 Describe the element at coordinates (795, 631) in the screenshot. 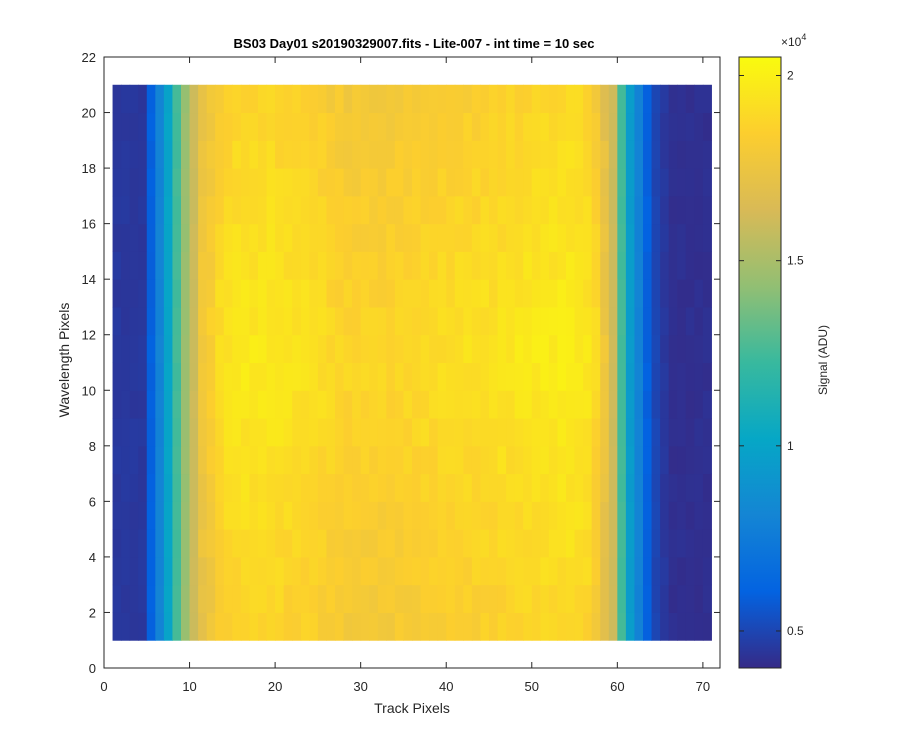

I see `colorbar-tick-label: 0.5` at that location.